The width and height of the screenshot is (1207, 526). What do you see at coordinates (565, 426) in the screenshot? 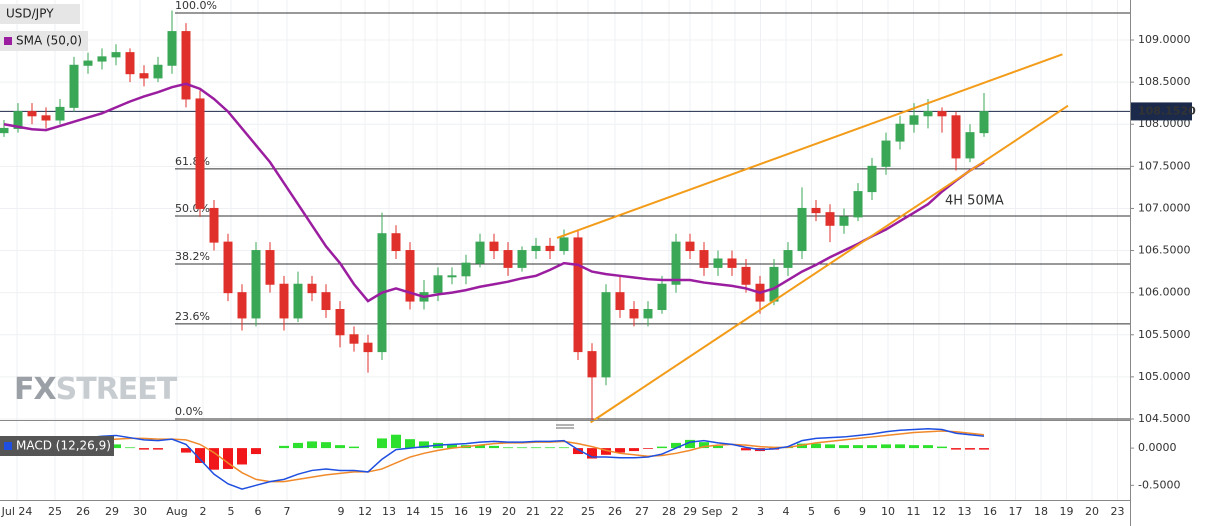
I see `splitter` at bounding box center [565, 426].